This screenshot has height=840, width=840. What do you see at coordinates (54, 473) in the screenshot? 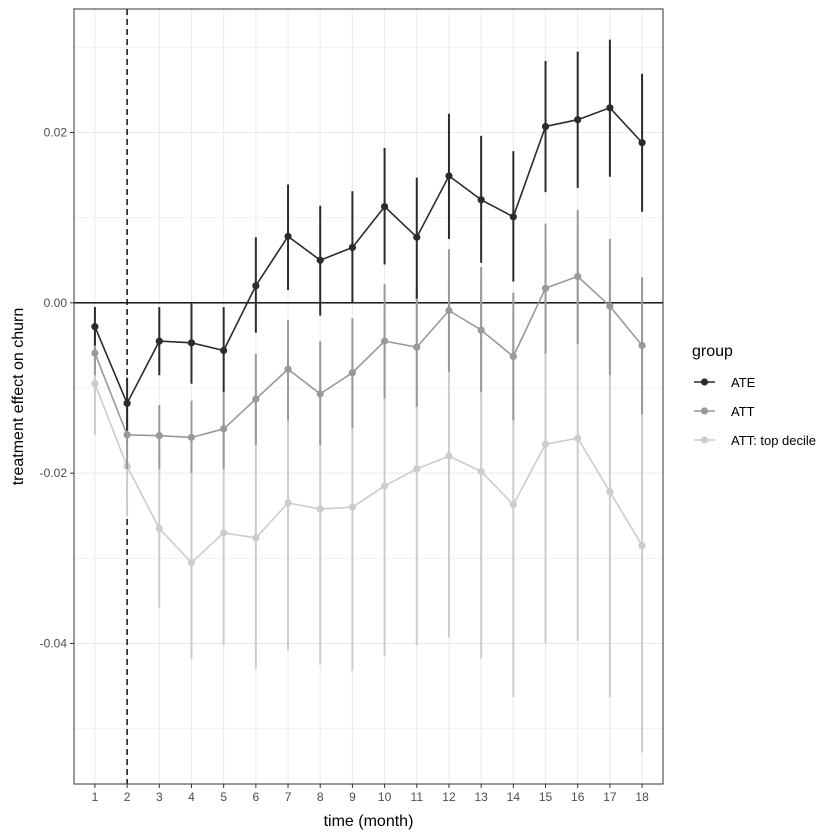
I see `y-tick-label: -0.02` at bounding box center [54, 473].